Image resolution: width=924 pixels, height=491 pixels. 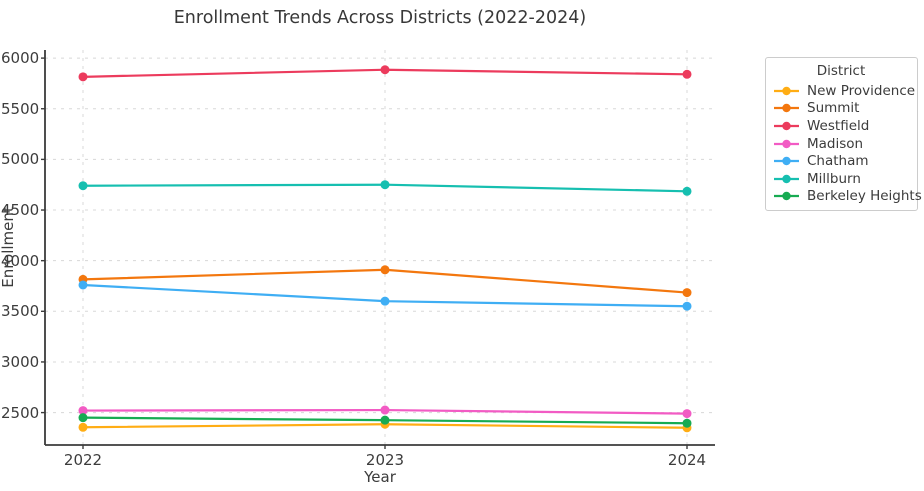 I want to click on legend-marker-westfield, so click(x=786, y=126).